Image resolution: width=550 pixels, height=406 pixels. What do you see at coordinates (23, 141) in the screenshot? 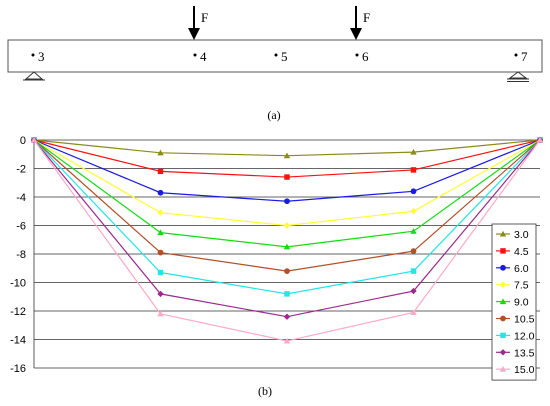
I see `y-tick-label: 0` at bounding box center [23, 141].